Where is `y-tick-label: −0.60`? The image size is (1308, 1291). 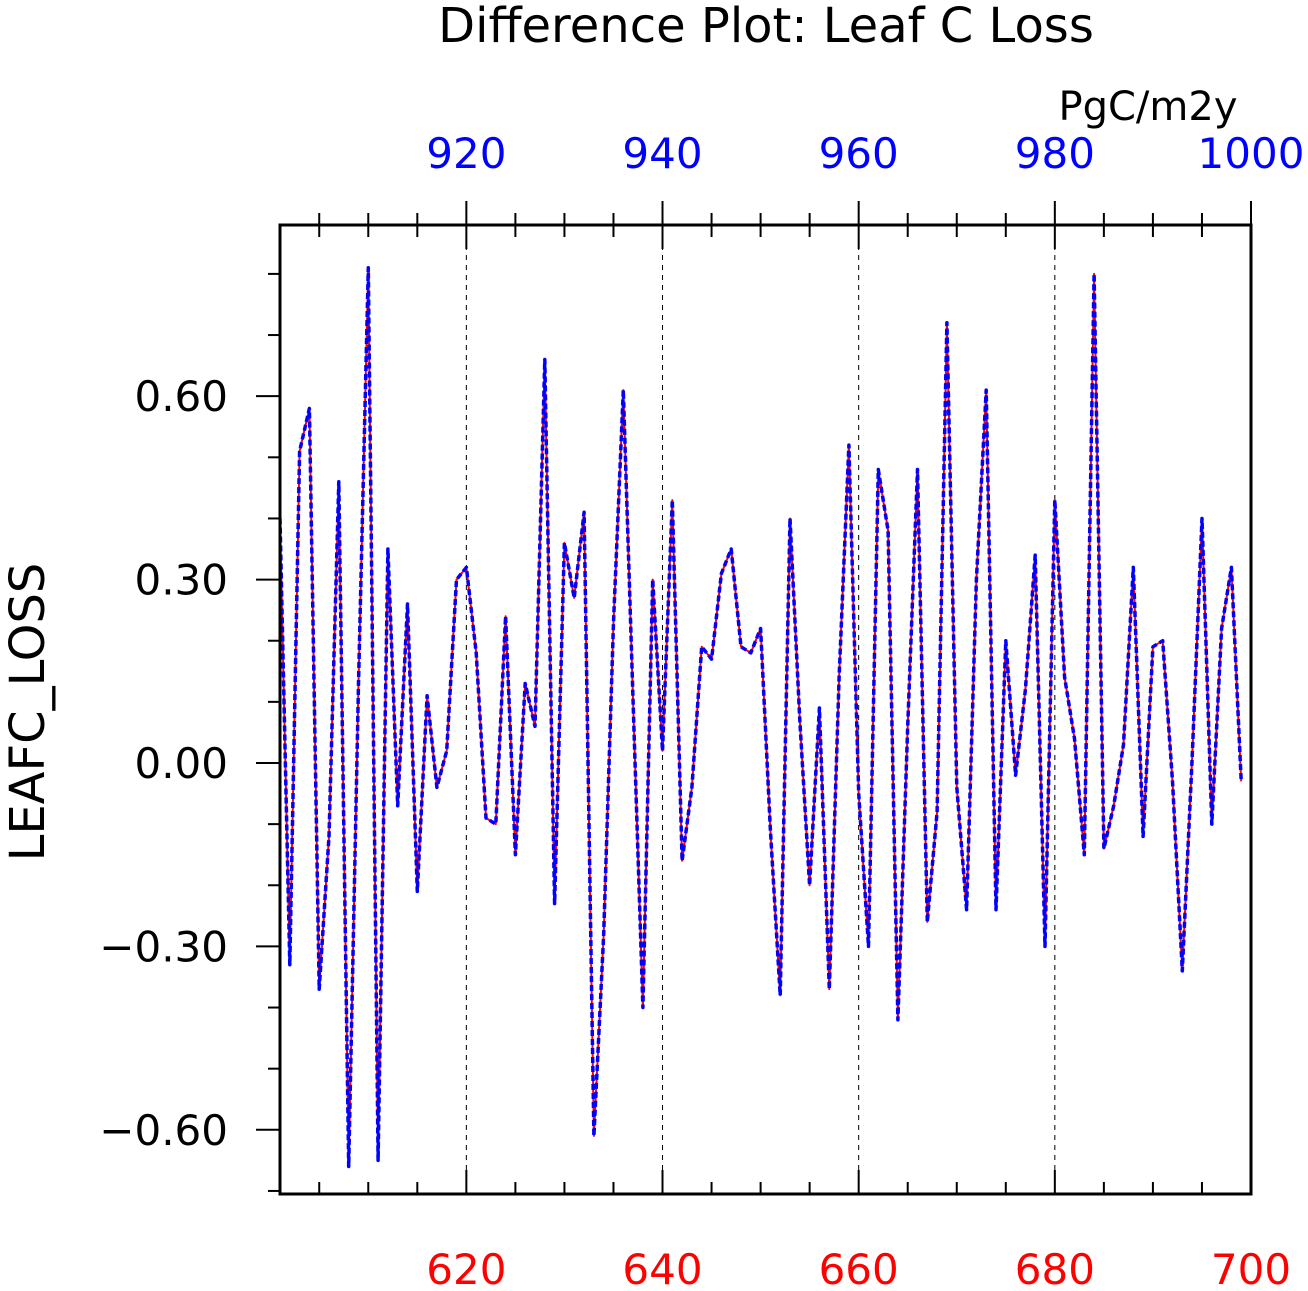 y-tick-label: −0.60 is located at coordinates (163, 1130).